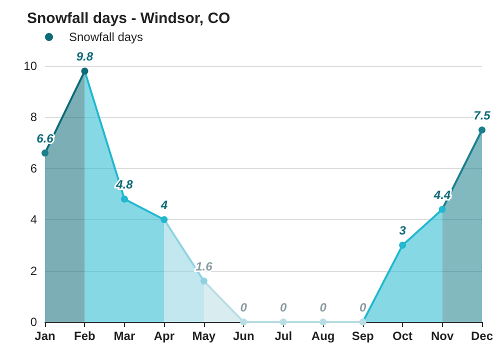 Image resolution: width=500 pixels, height=350 pixels. Describe the element at coordinates (283, 336) in the screenshot. I see `x-tick-label: Jul` at that location.